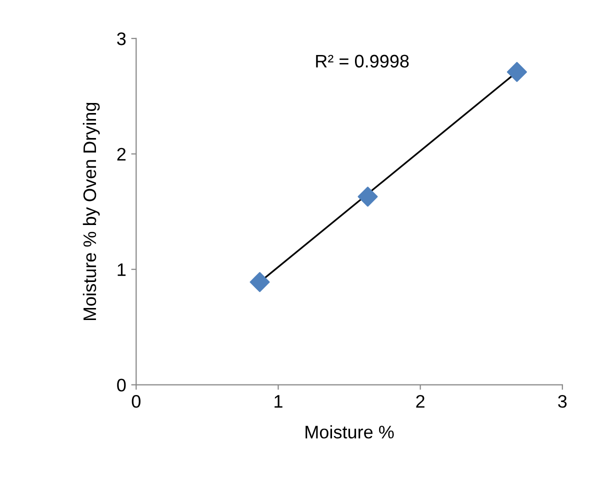 The width and height of the screenshot is (592, 481). Describe the element at coordinates (121, 154) in the screenshot. I see `y-tick-label: 2` at that location.